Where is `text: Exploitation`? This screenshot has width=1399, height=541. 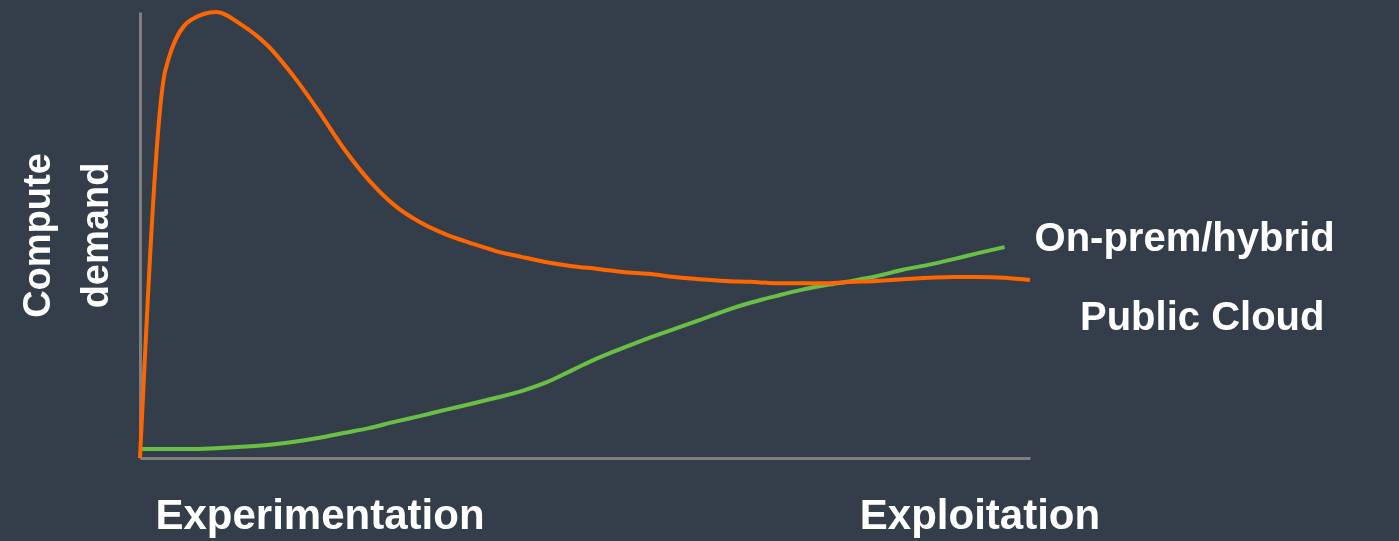
text: Exploitation is located at coordinates (980, 514).